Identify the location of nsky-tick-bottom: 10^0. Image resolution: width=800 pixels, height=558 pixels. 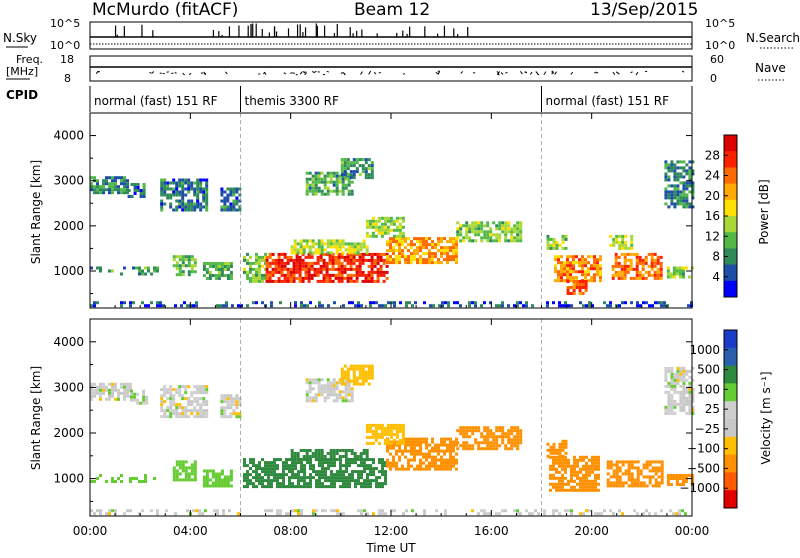
(65, 45).